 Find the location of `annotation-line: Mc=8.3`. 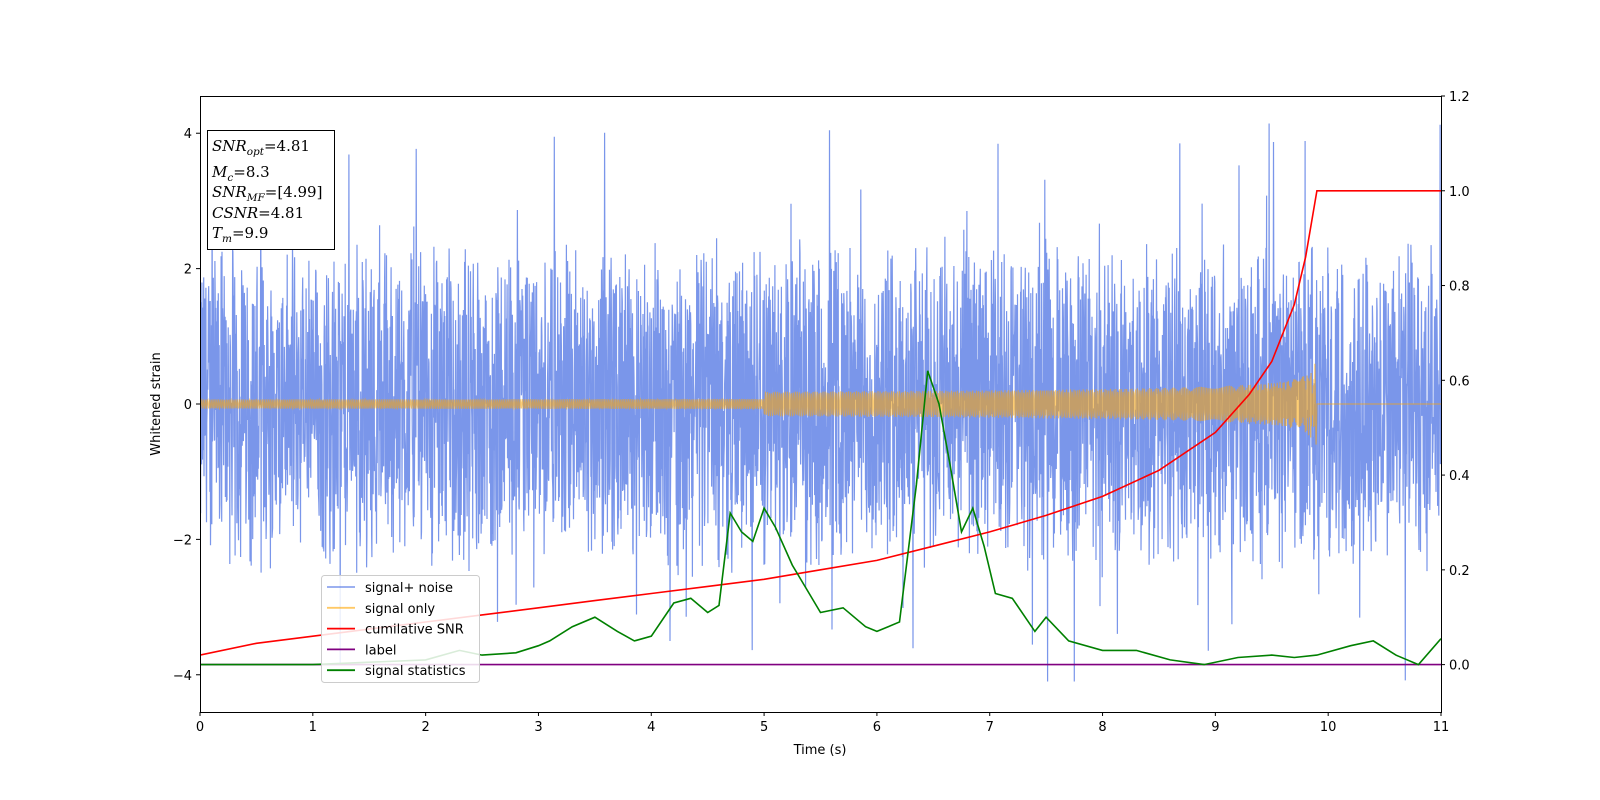

annotation-line: Mc=8.3 is located at coordinates (240, 173).